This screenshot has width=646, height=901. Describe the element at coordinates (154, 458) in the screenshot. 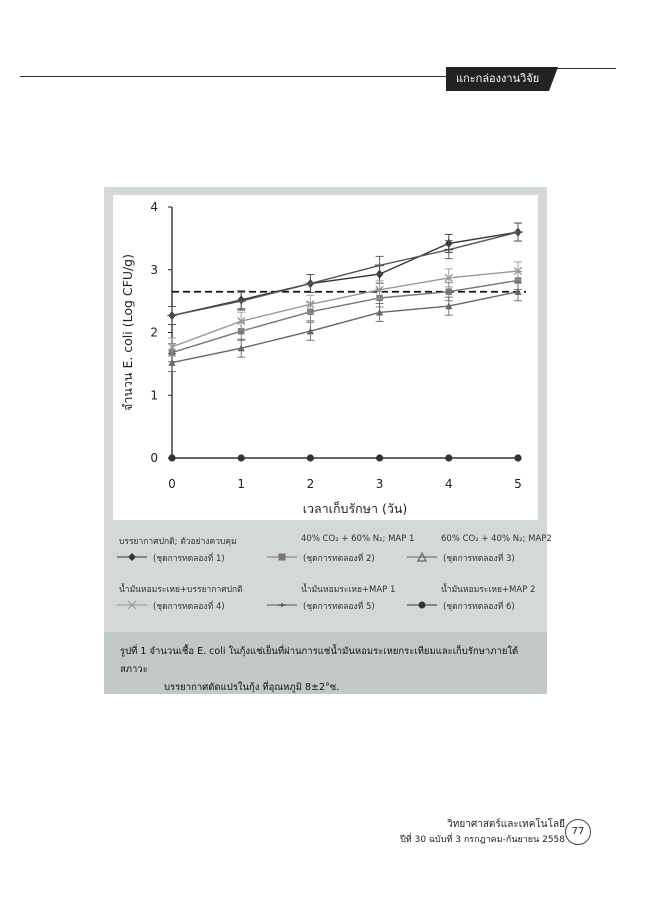

I see `y-tick-label: 0` at that location.